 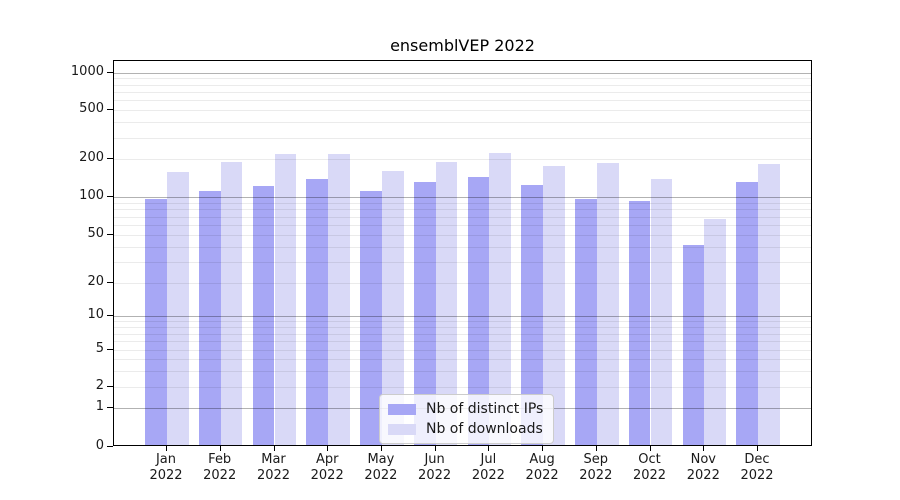 What do you see at coordinates (231, 303) in the screenshot?
I see `bar-downloads-feb` at bounding box center [231, 303].